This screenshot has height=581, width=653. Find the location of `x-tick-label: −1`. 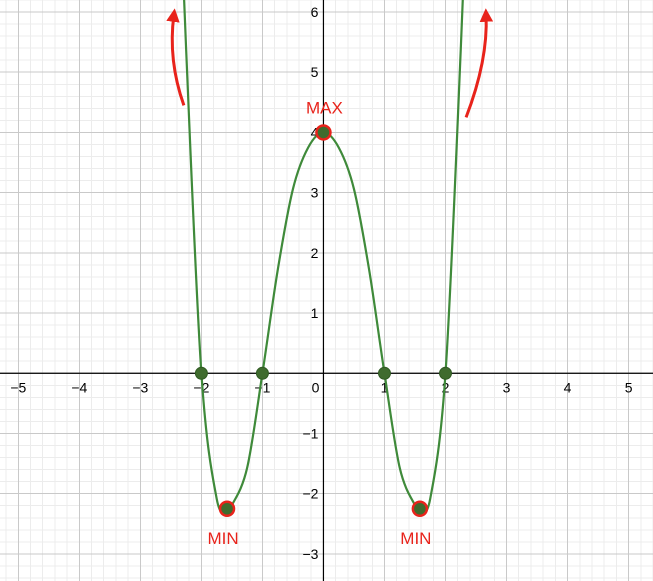

x-tick-label: −1 is located at coordinates (262, 387).